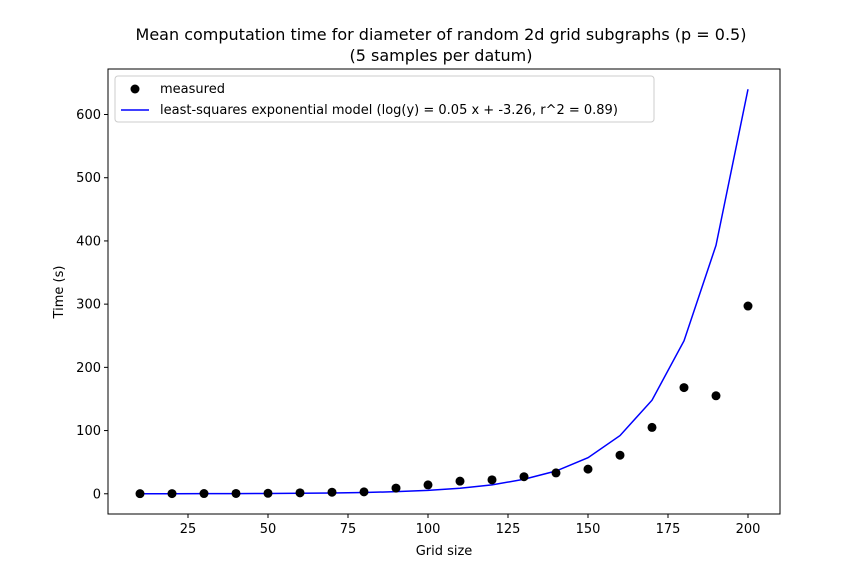 The height and width of the screenshot is (578, 867). Describe the element at coordinates (588, 529) in the screenshot. I see `x-tick-label: 150` at that location.